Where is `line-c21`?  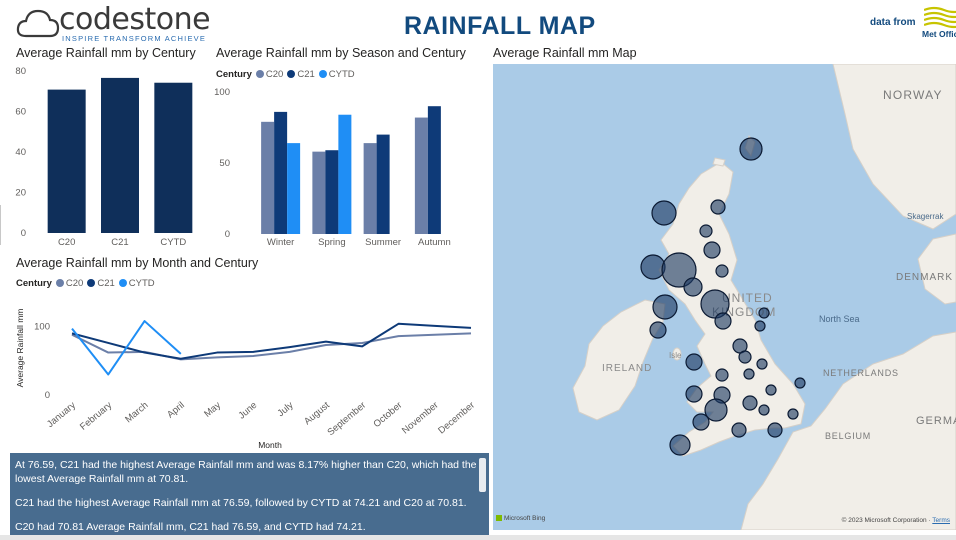 line-c21 is located at coordinates (271, 341).